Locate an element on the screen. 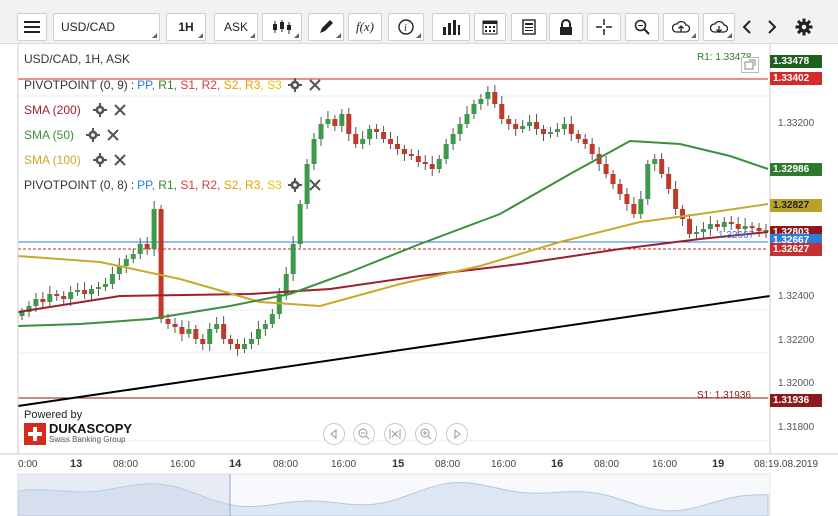 The image size is (838, 516). period-label: 1H is located at coordinates (186, 27).